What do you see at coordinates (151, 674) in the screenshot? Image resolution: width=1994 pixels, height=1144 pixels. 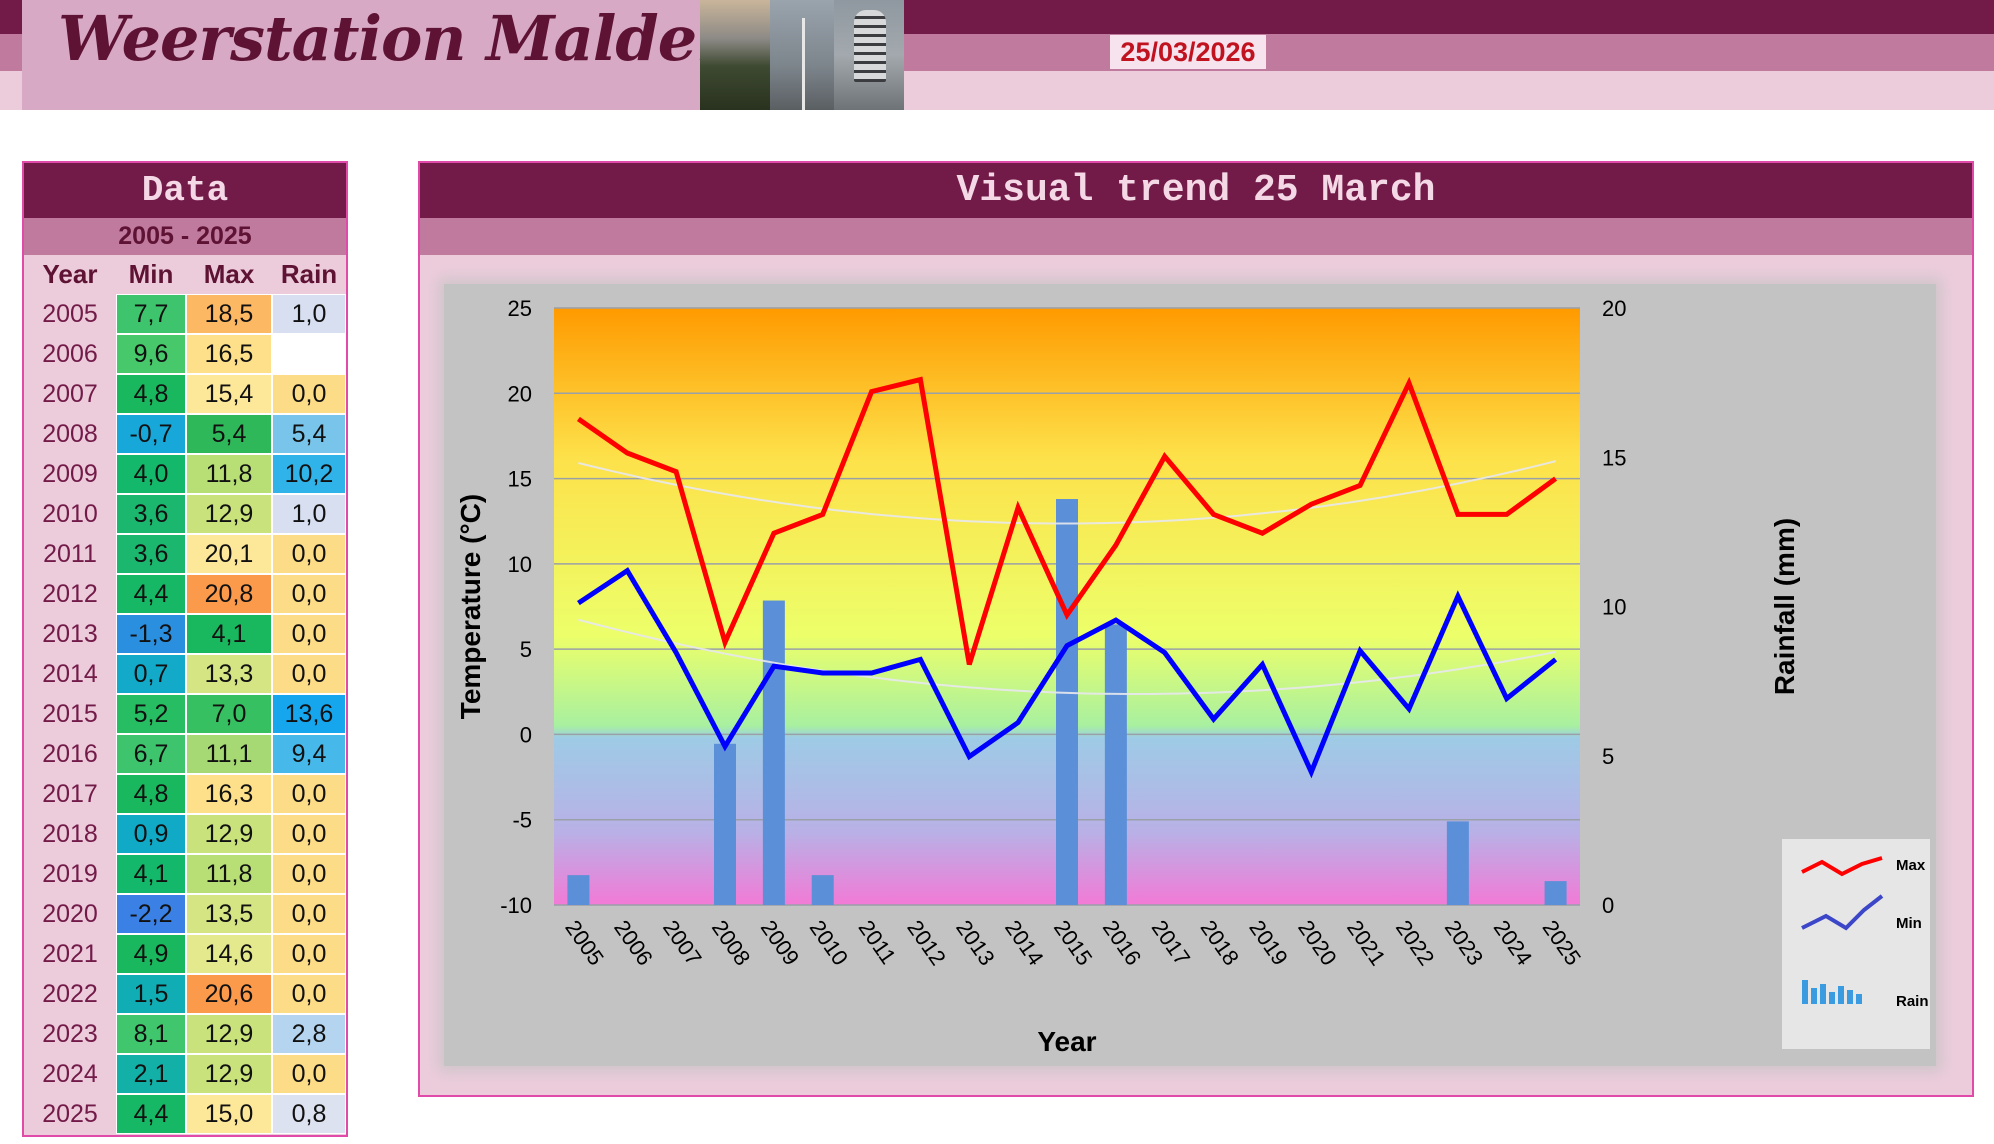 I see `cell-min: 0,7` at bounding box center [151, 674].